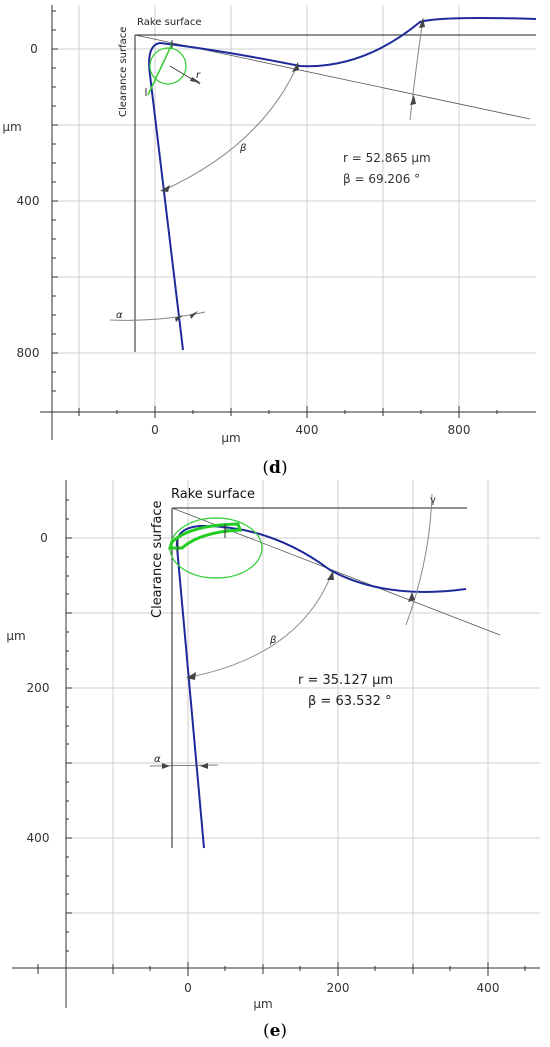  I want to click on panel-d-alpha-arc, so click(157, 316).